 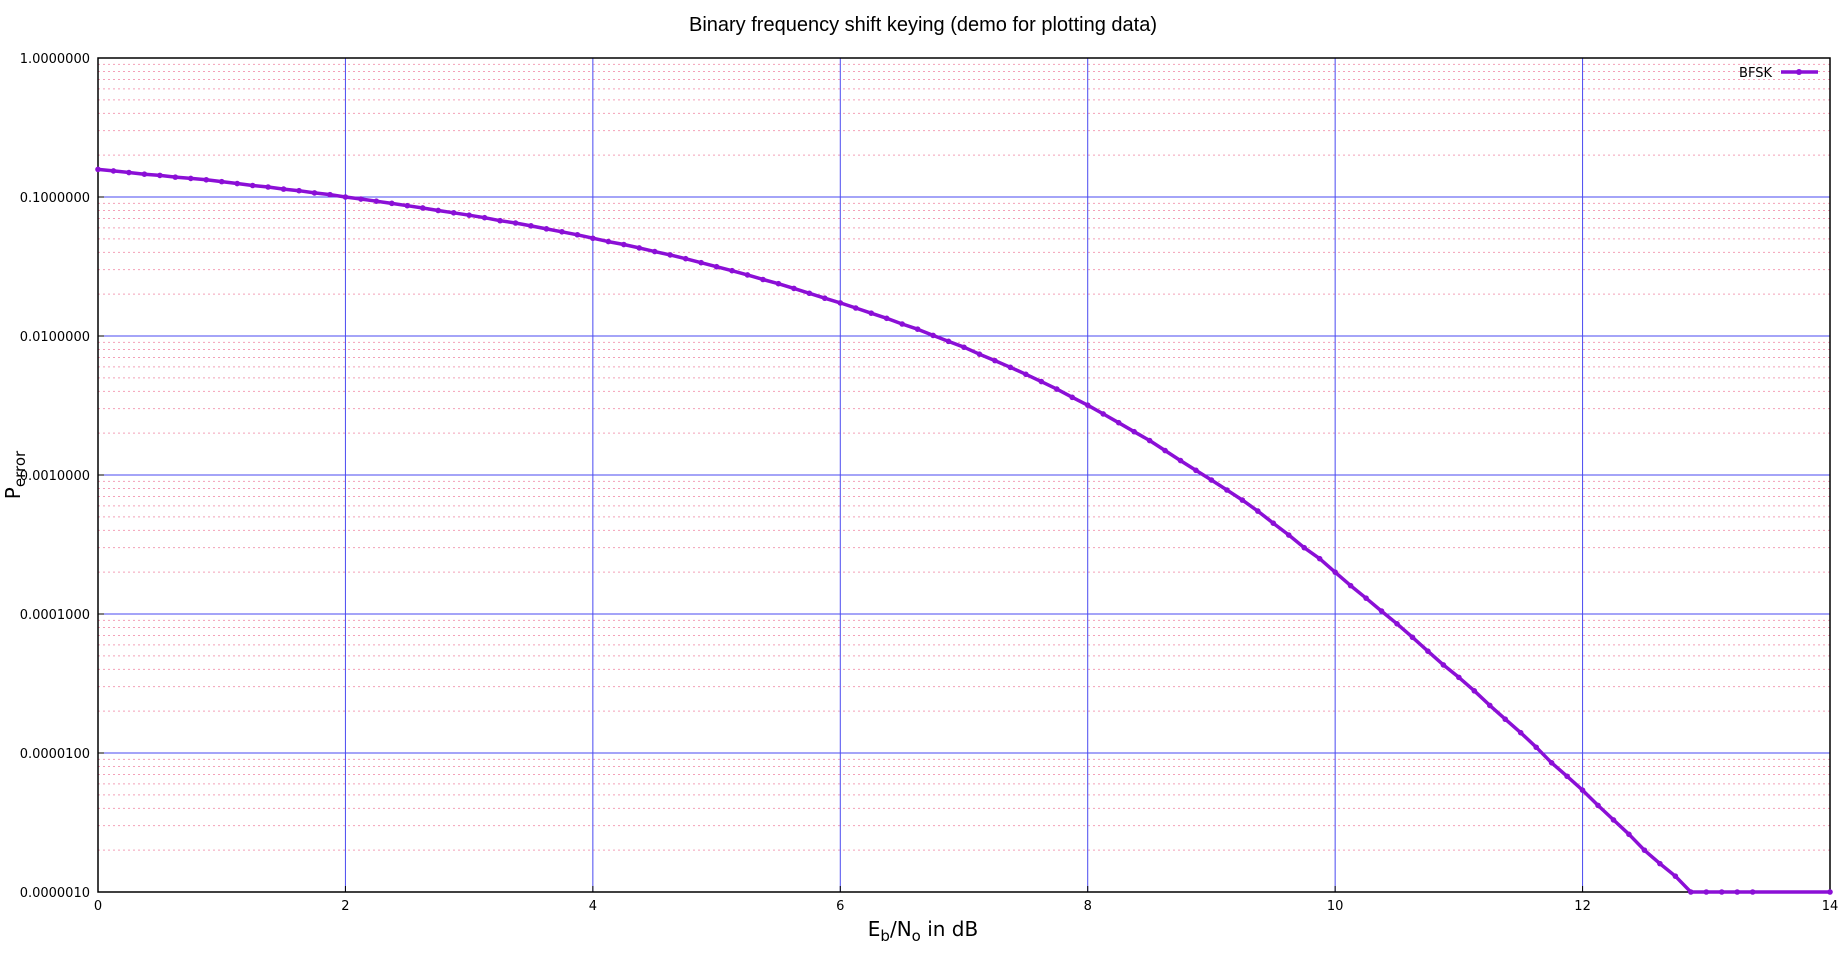 I want to click on y-tick-label: 1.0000000, so click(x=55, y=59).